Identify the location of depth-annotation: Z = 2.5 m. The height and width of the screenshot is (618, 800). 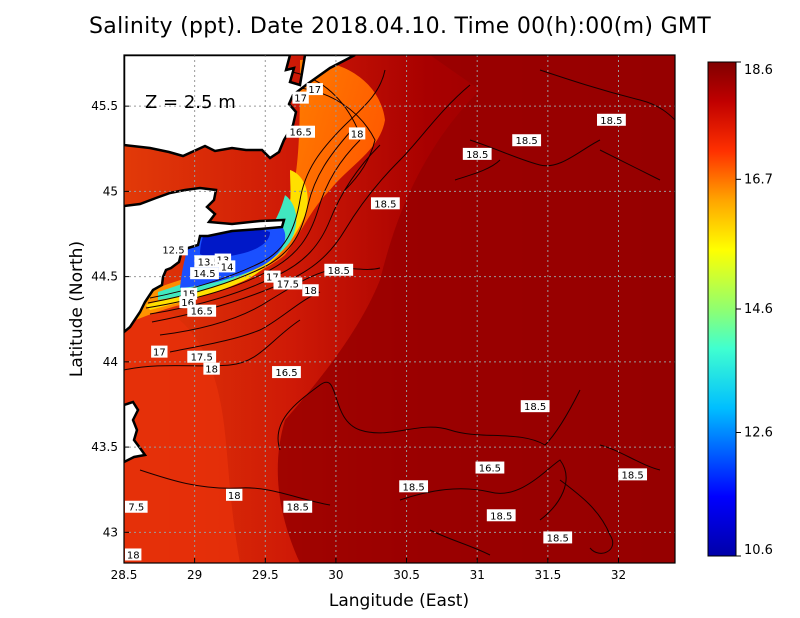
(190, 102).